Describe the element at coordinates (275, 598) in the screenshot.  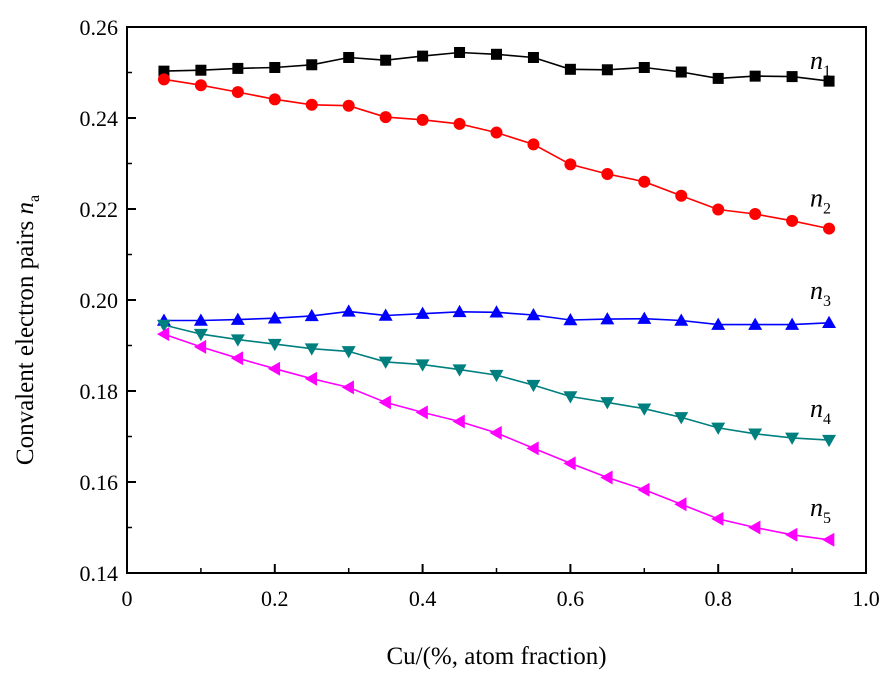
I see `x-tick-label: 0.2` at that location.